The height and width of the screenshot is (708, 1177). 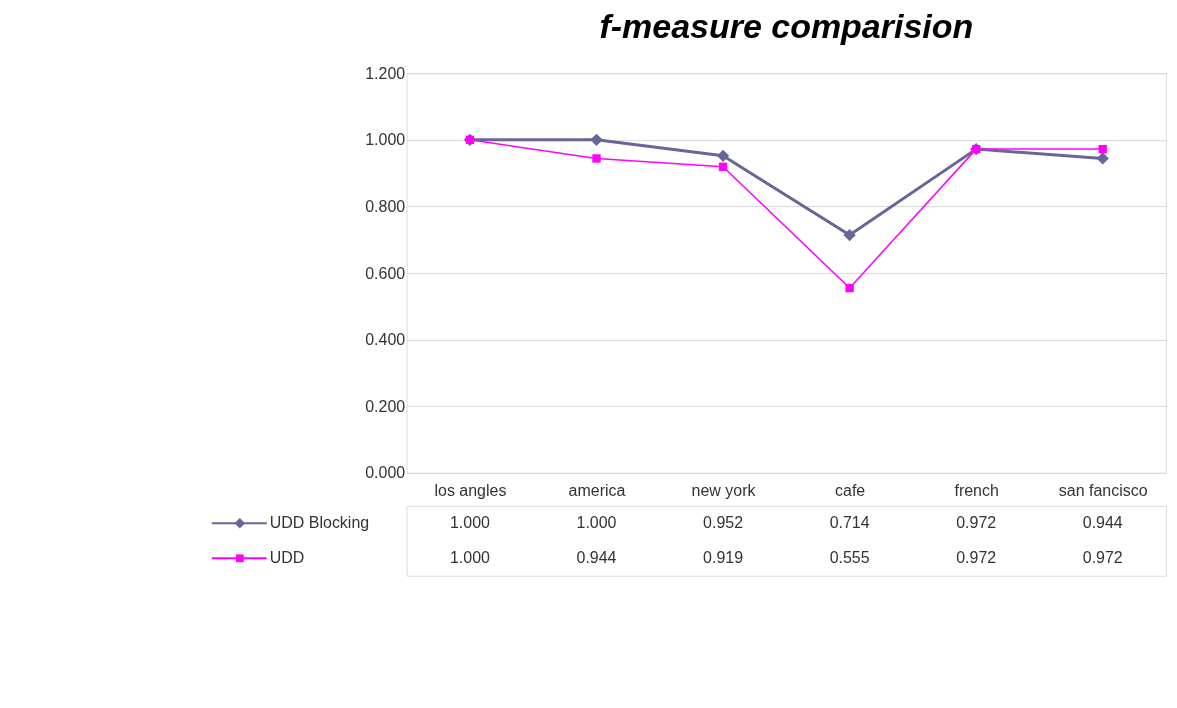 What do you see at coordinates (849, 558) in the screenshot?
I see `data-label: 0.555` at bounding box center [849, 558].